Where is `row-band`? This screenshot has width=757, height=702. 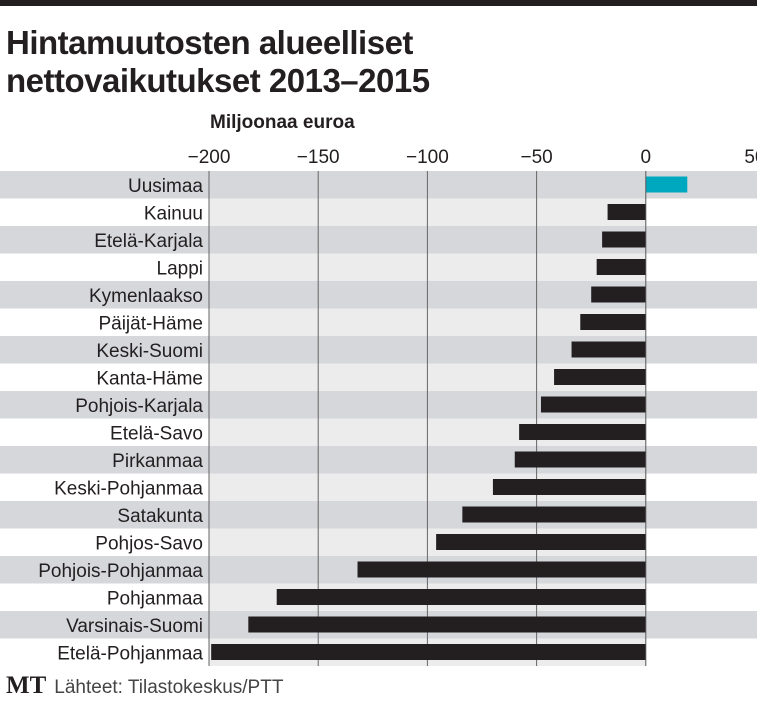
row-band is located at coordinates (378, 185).